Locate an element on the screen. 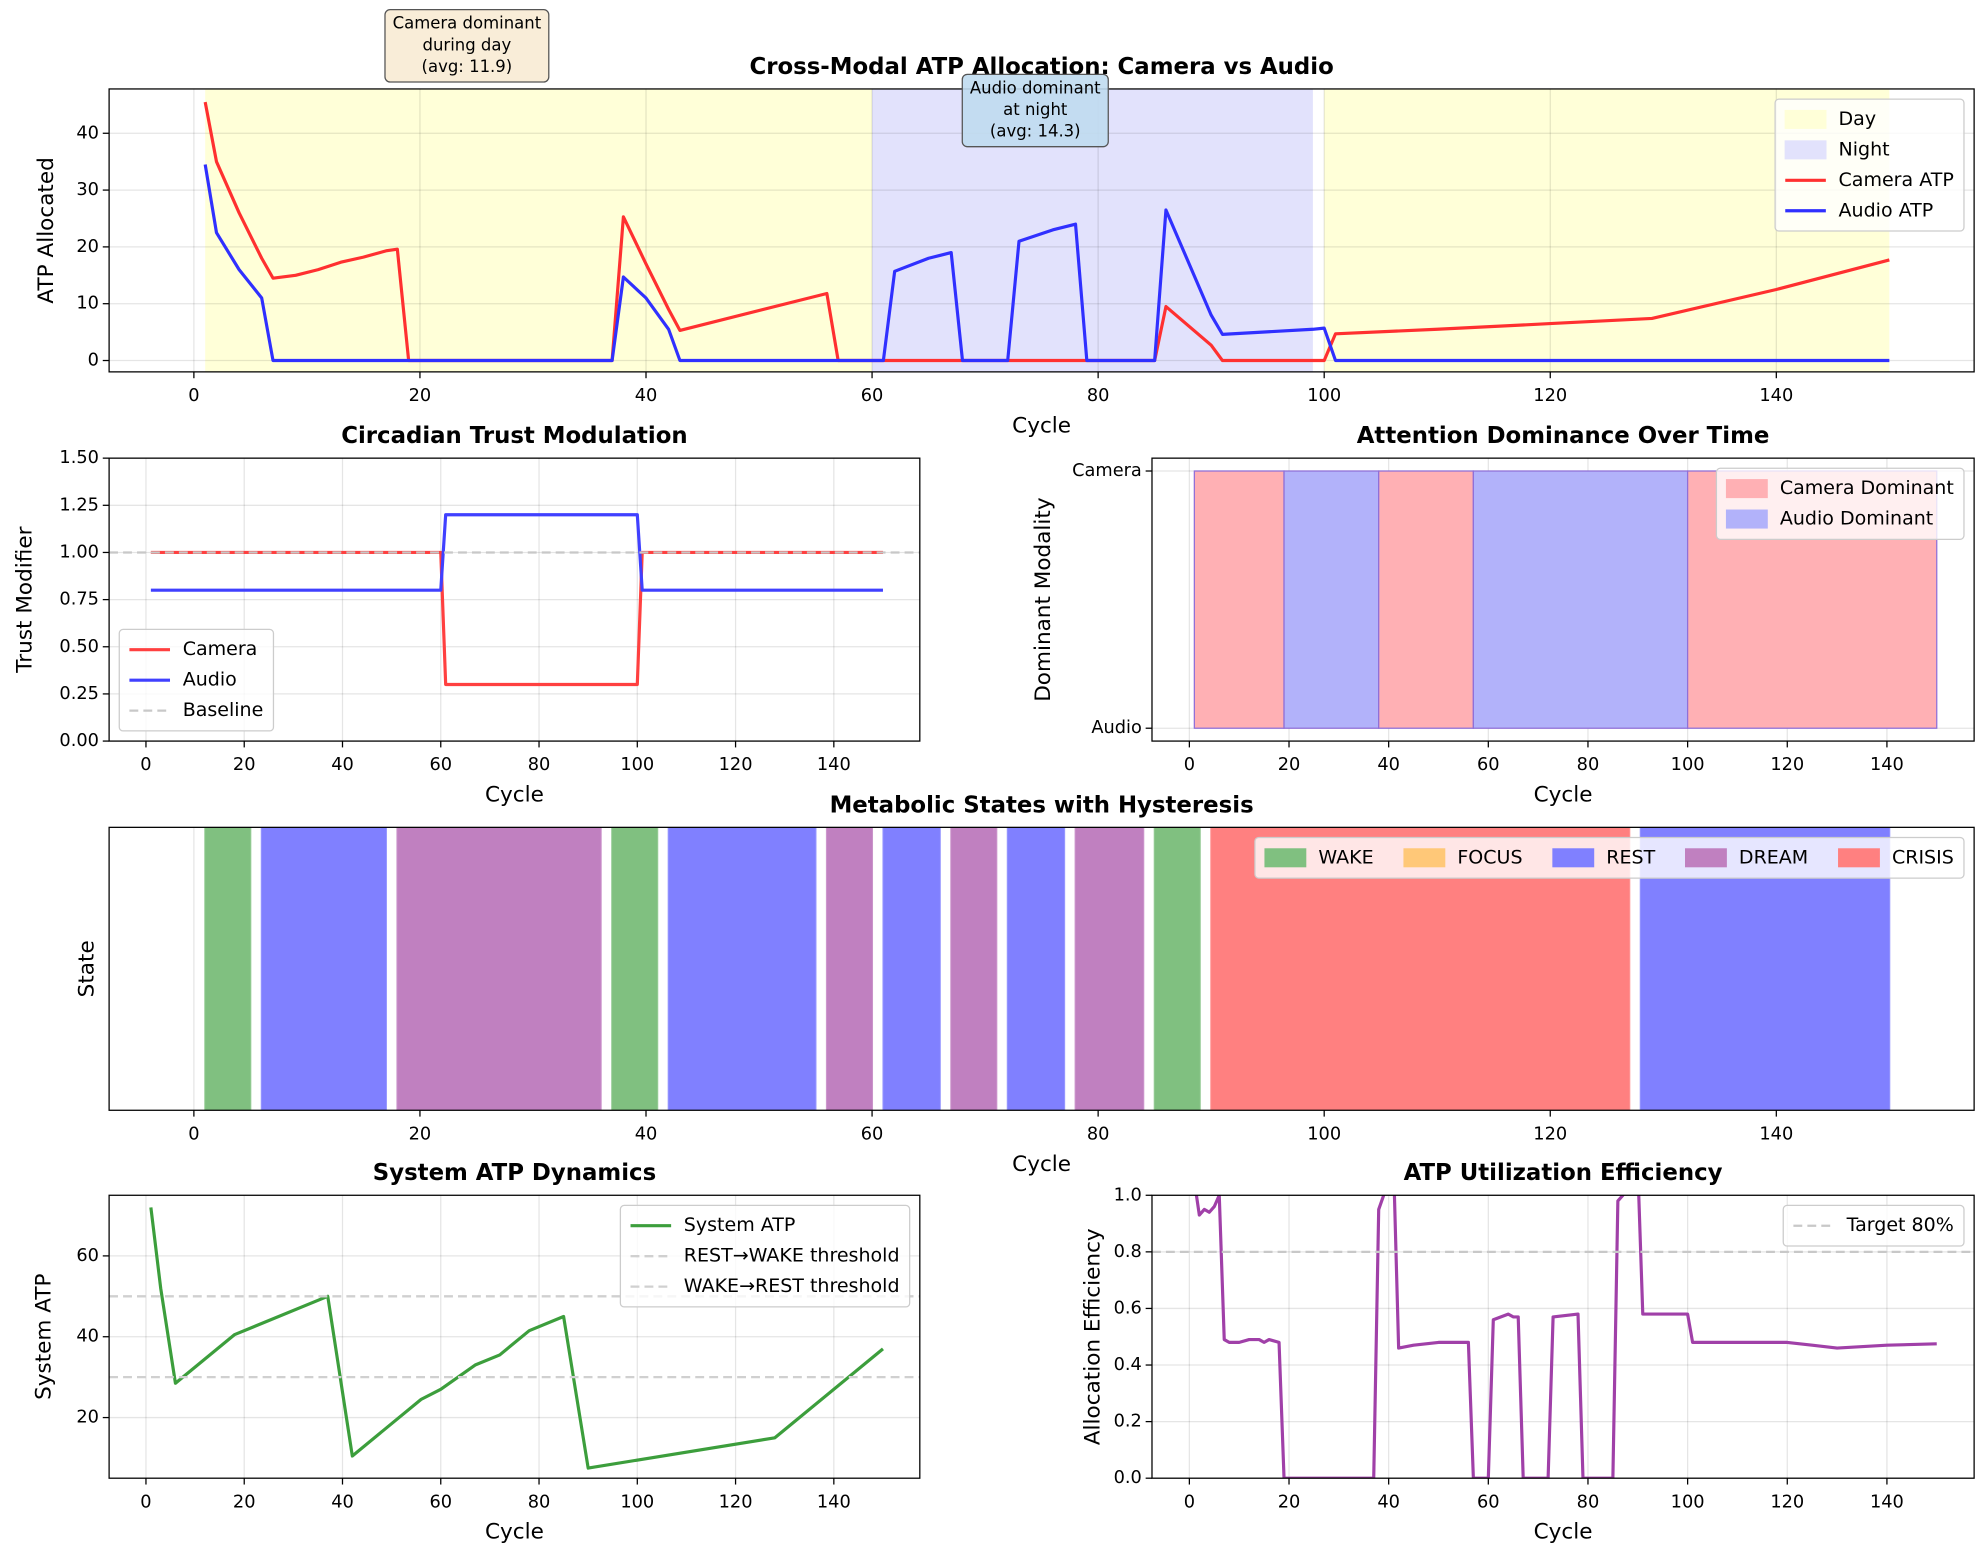 The width and height of the screenshot is (1983, 1557). dominance-area is located at coordinates (1580, 599).